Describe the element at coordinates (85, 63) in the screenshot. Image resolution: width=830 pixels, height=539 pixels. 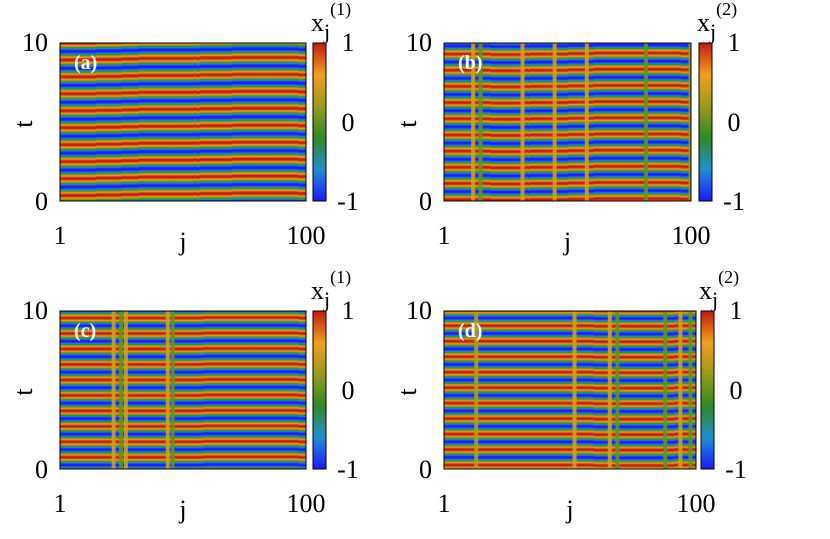
I see `panel-label: (a)` at that location.